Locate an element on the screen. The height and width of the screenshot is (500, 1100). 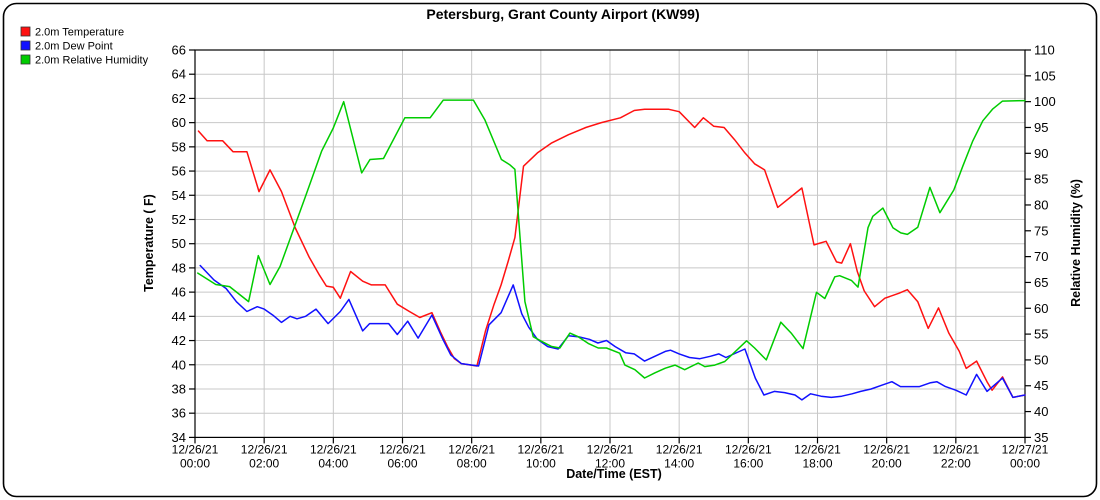
legend-label-2-0m-temperature: 2.0m Temperature is located at coordinates (79, 33).